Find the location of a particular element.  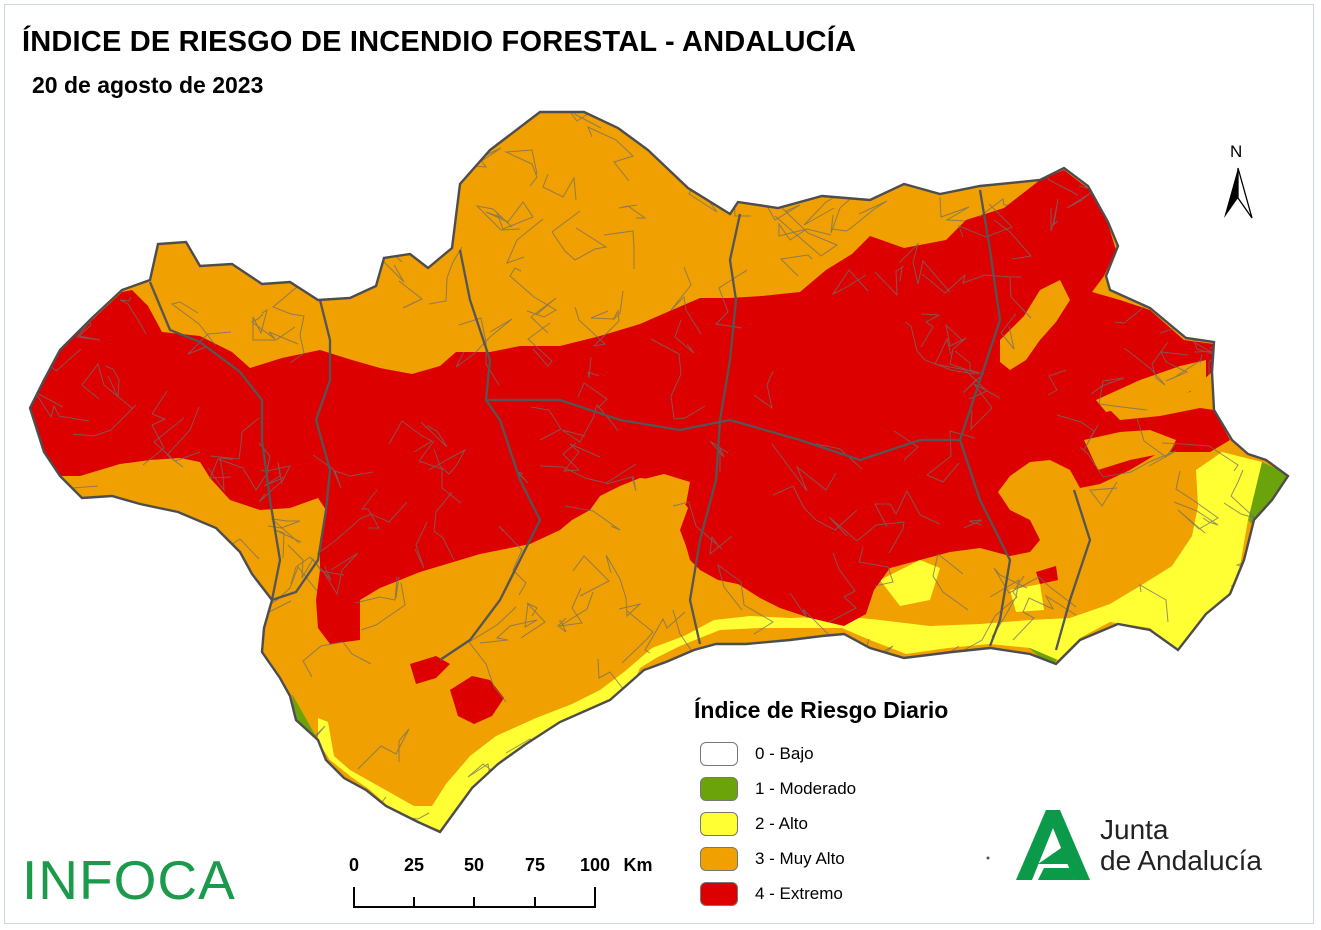

legend-item-alto: 2 - Alto is located at coordinates (821, 823).